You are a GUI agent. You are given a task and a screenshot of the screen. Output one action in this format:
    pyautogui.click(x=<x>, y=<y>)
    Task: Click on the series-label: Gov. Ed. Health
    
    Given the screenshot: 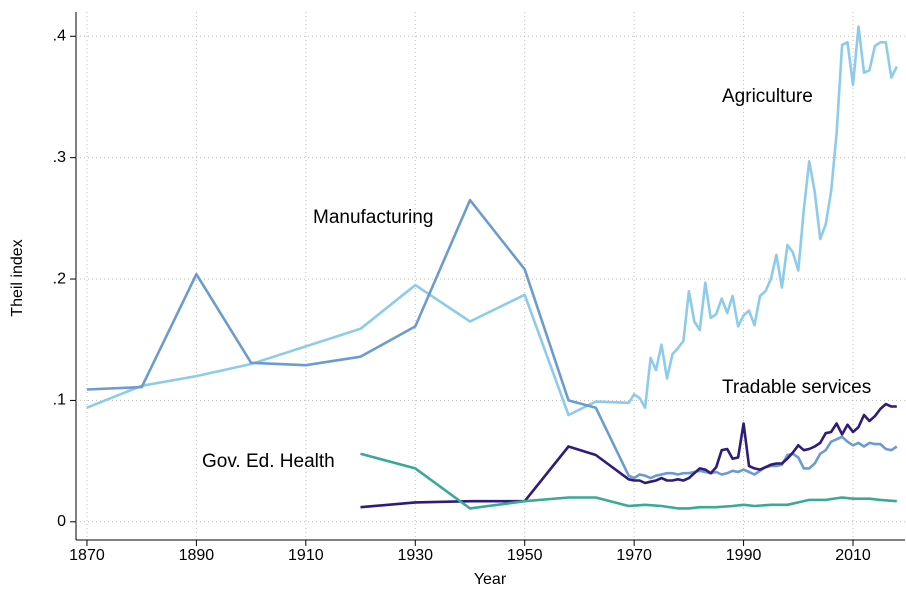 What is the action you would take?
    pyautogui.click(x=268, y=461)
    